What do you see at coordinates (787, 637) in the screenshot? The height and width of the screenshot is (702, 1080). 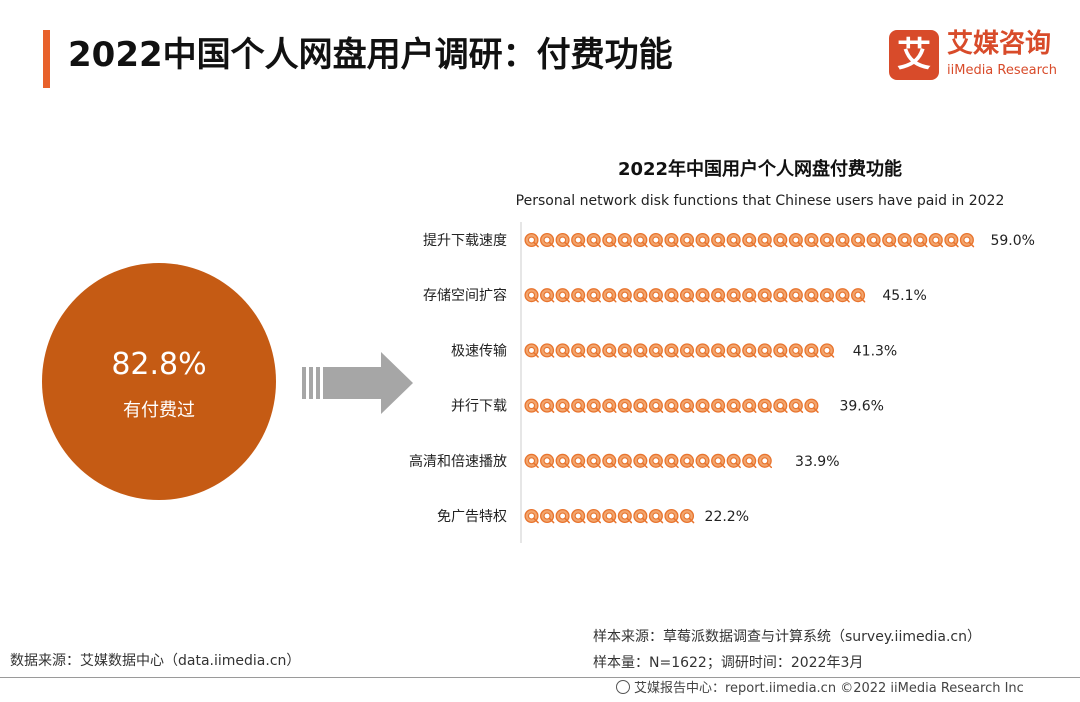 I see `sample-source: 样本来源：草莓派数据调查与计算系统（survey.iimedia.cn）` at bounding box center [787, 637].